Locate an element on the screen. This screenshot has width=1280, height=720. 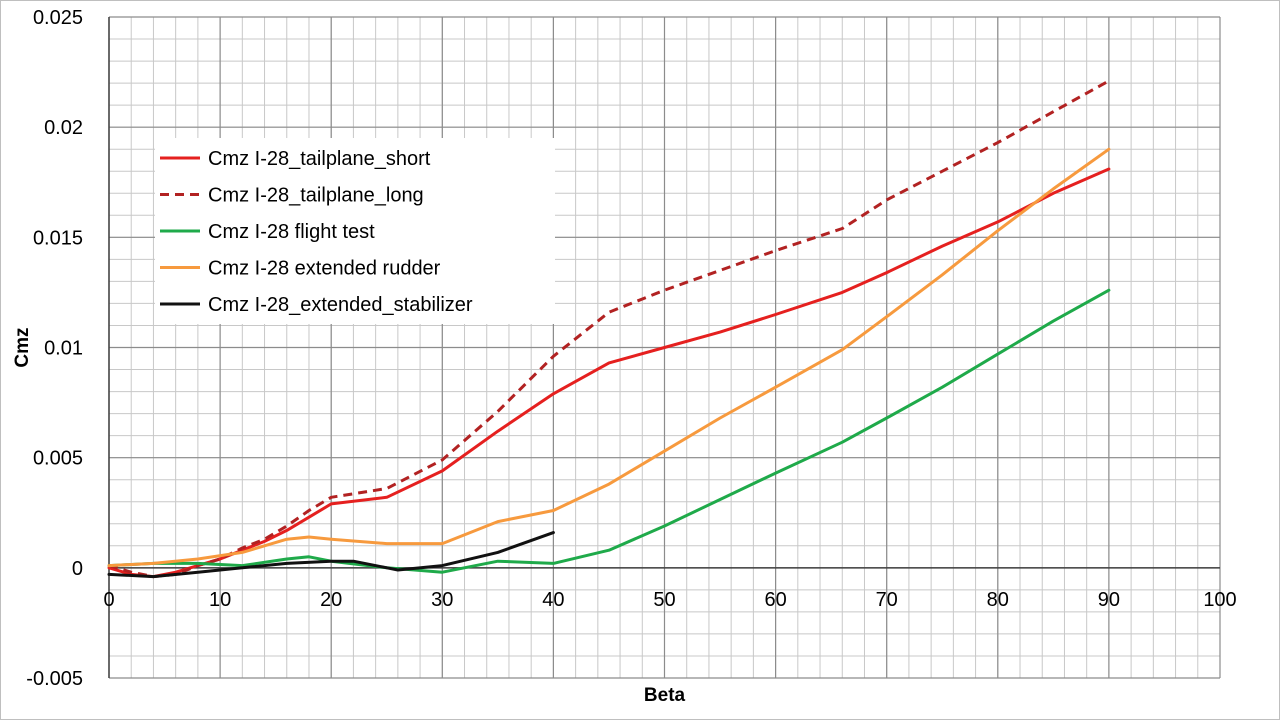
x-tick-label: 90 is located at coordinates (1109, 600).